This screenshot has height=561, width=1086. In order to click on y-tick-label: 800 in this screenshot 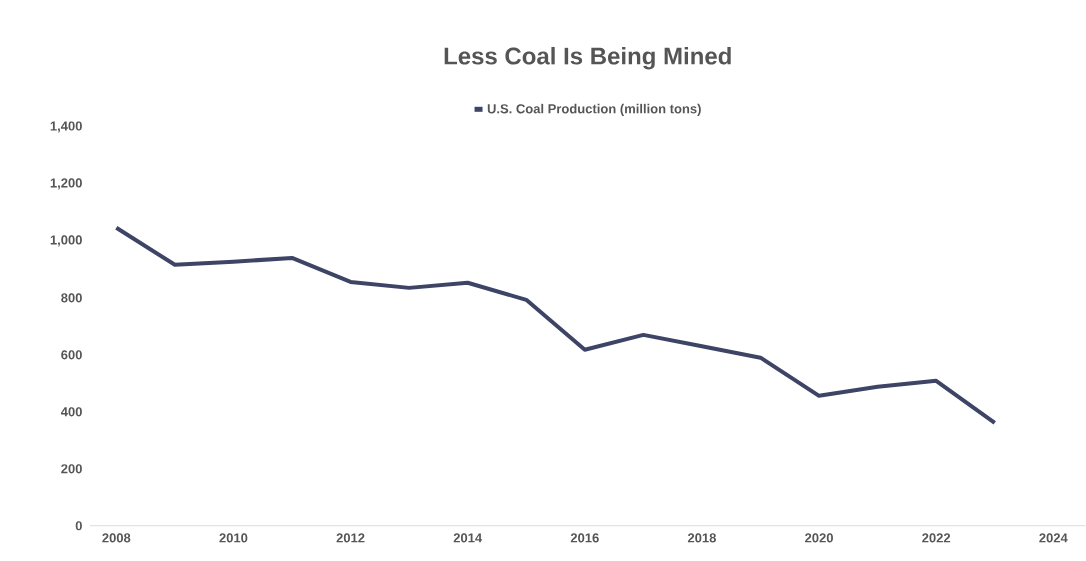, I will do `click(71, 298)`.